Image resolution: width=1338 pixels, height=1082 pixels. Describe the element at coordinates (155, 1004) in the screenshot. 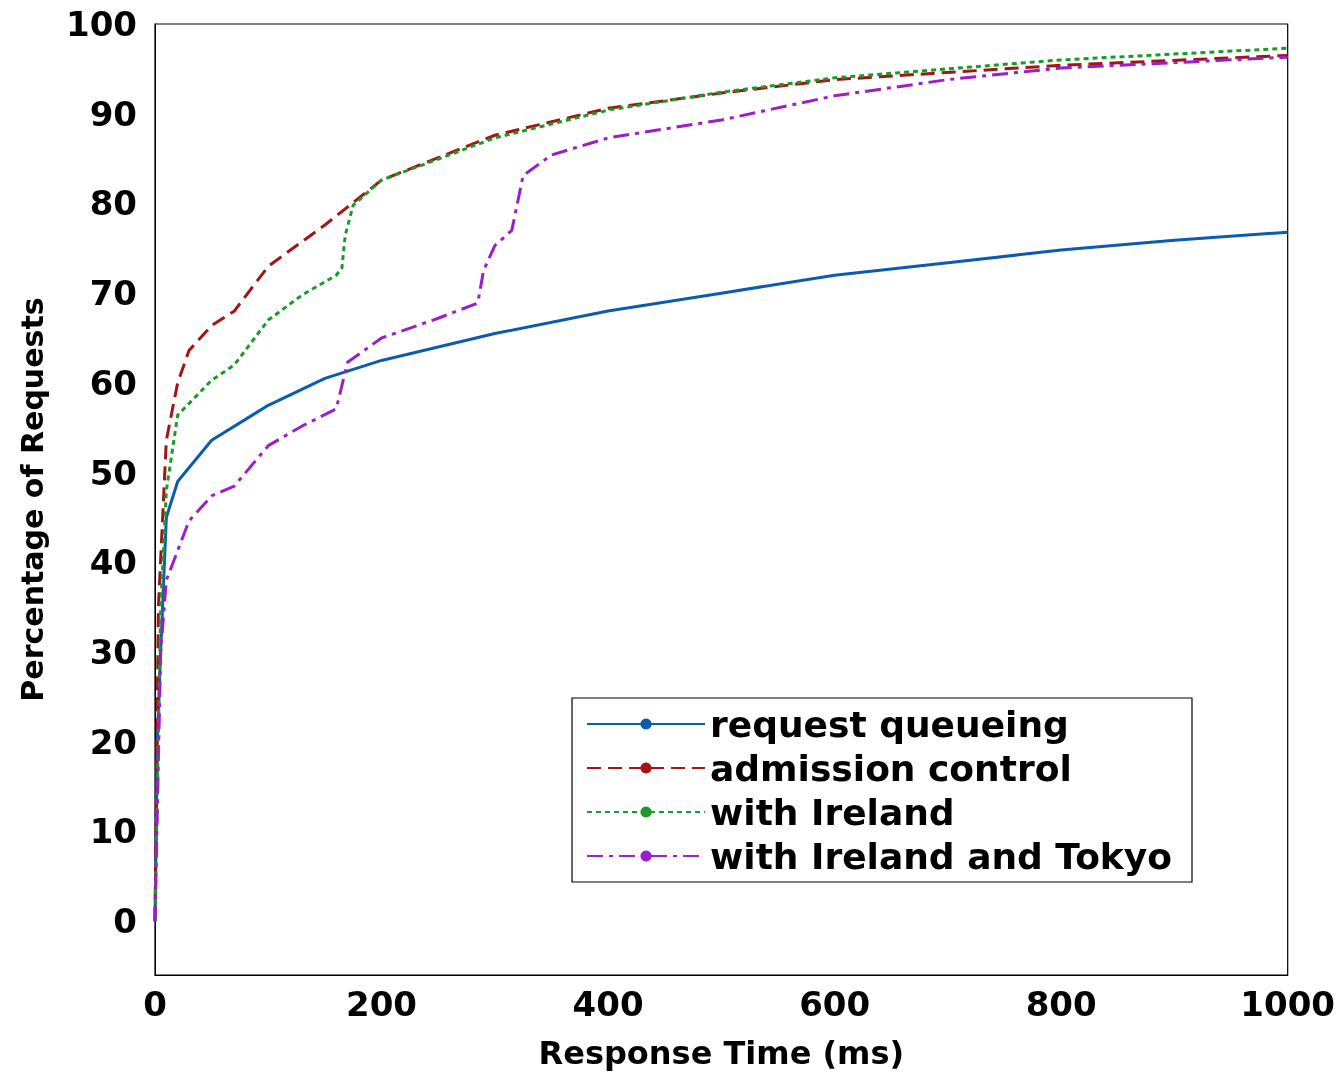

I see `x-tick-label: 0` at that location.